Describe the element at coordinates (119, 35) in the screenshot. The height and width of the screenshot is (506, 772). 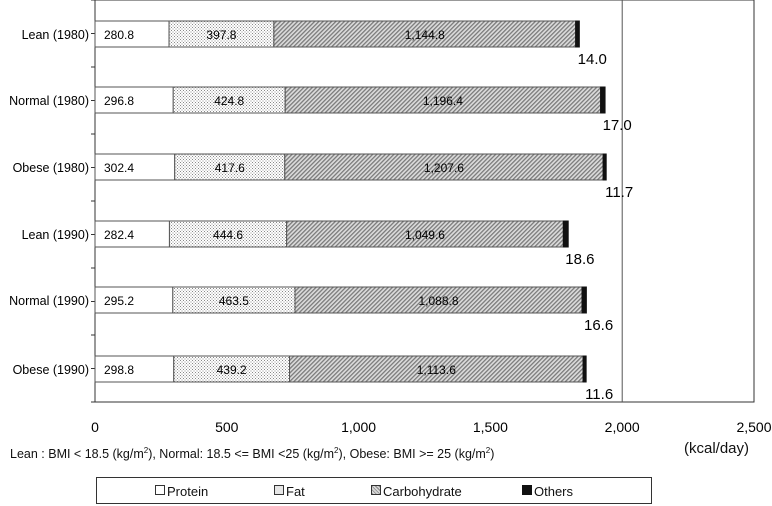
I see `data-label: 280.8` at that location.